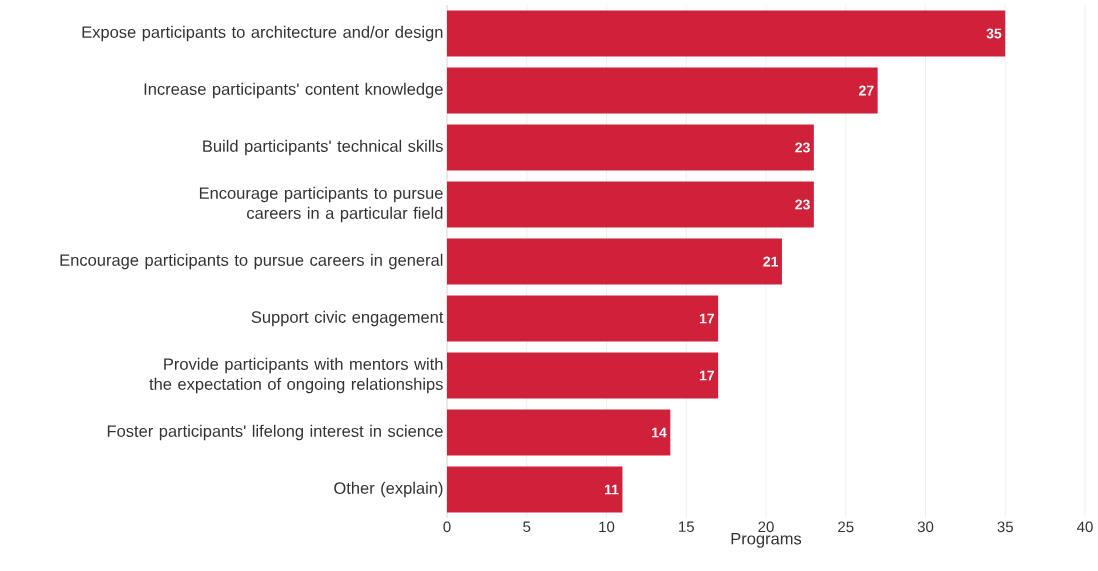 The height and width of the screenshot is (571, 1098). Describe the element at coordinates (686, 526) in the screenshot. I see `x-tick-label: 15` at that location.